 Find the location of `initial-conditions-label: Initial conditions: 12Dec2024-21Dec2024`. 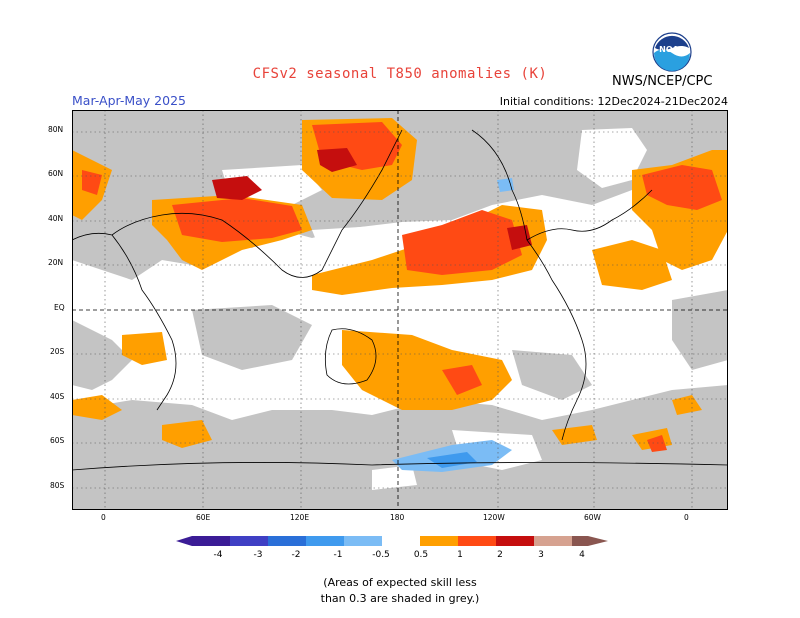

initial-conditions-label: Initial conditions: 12Dec2024-21Dec2024 is located at coordinates (613, 101).